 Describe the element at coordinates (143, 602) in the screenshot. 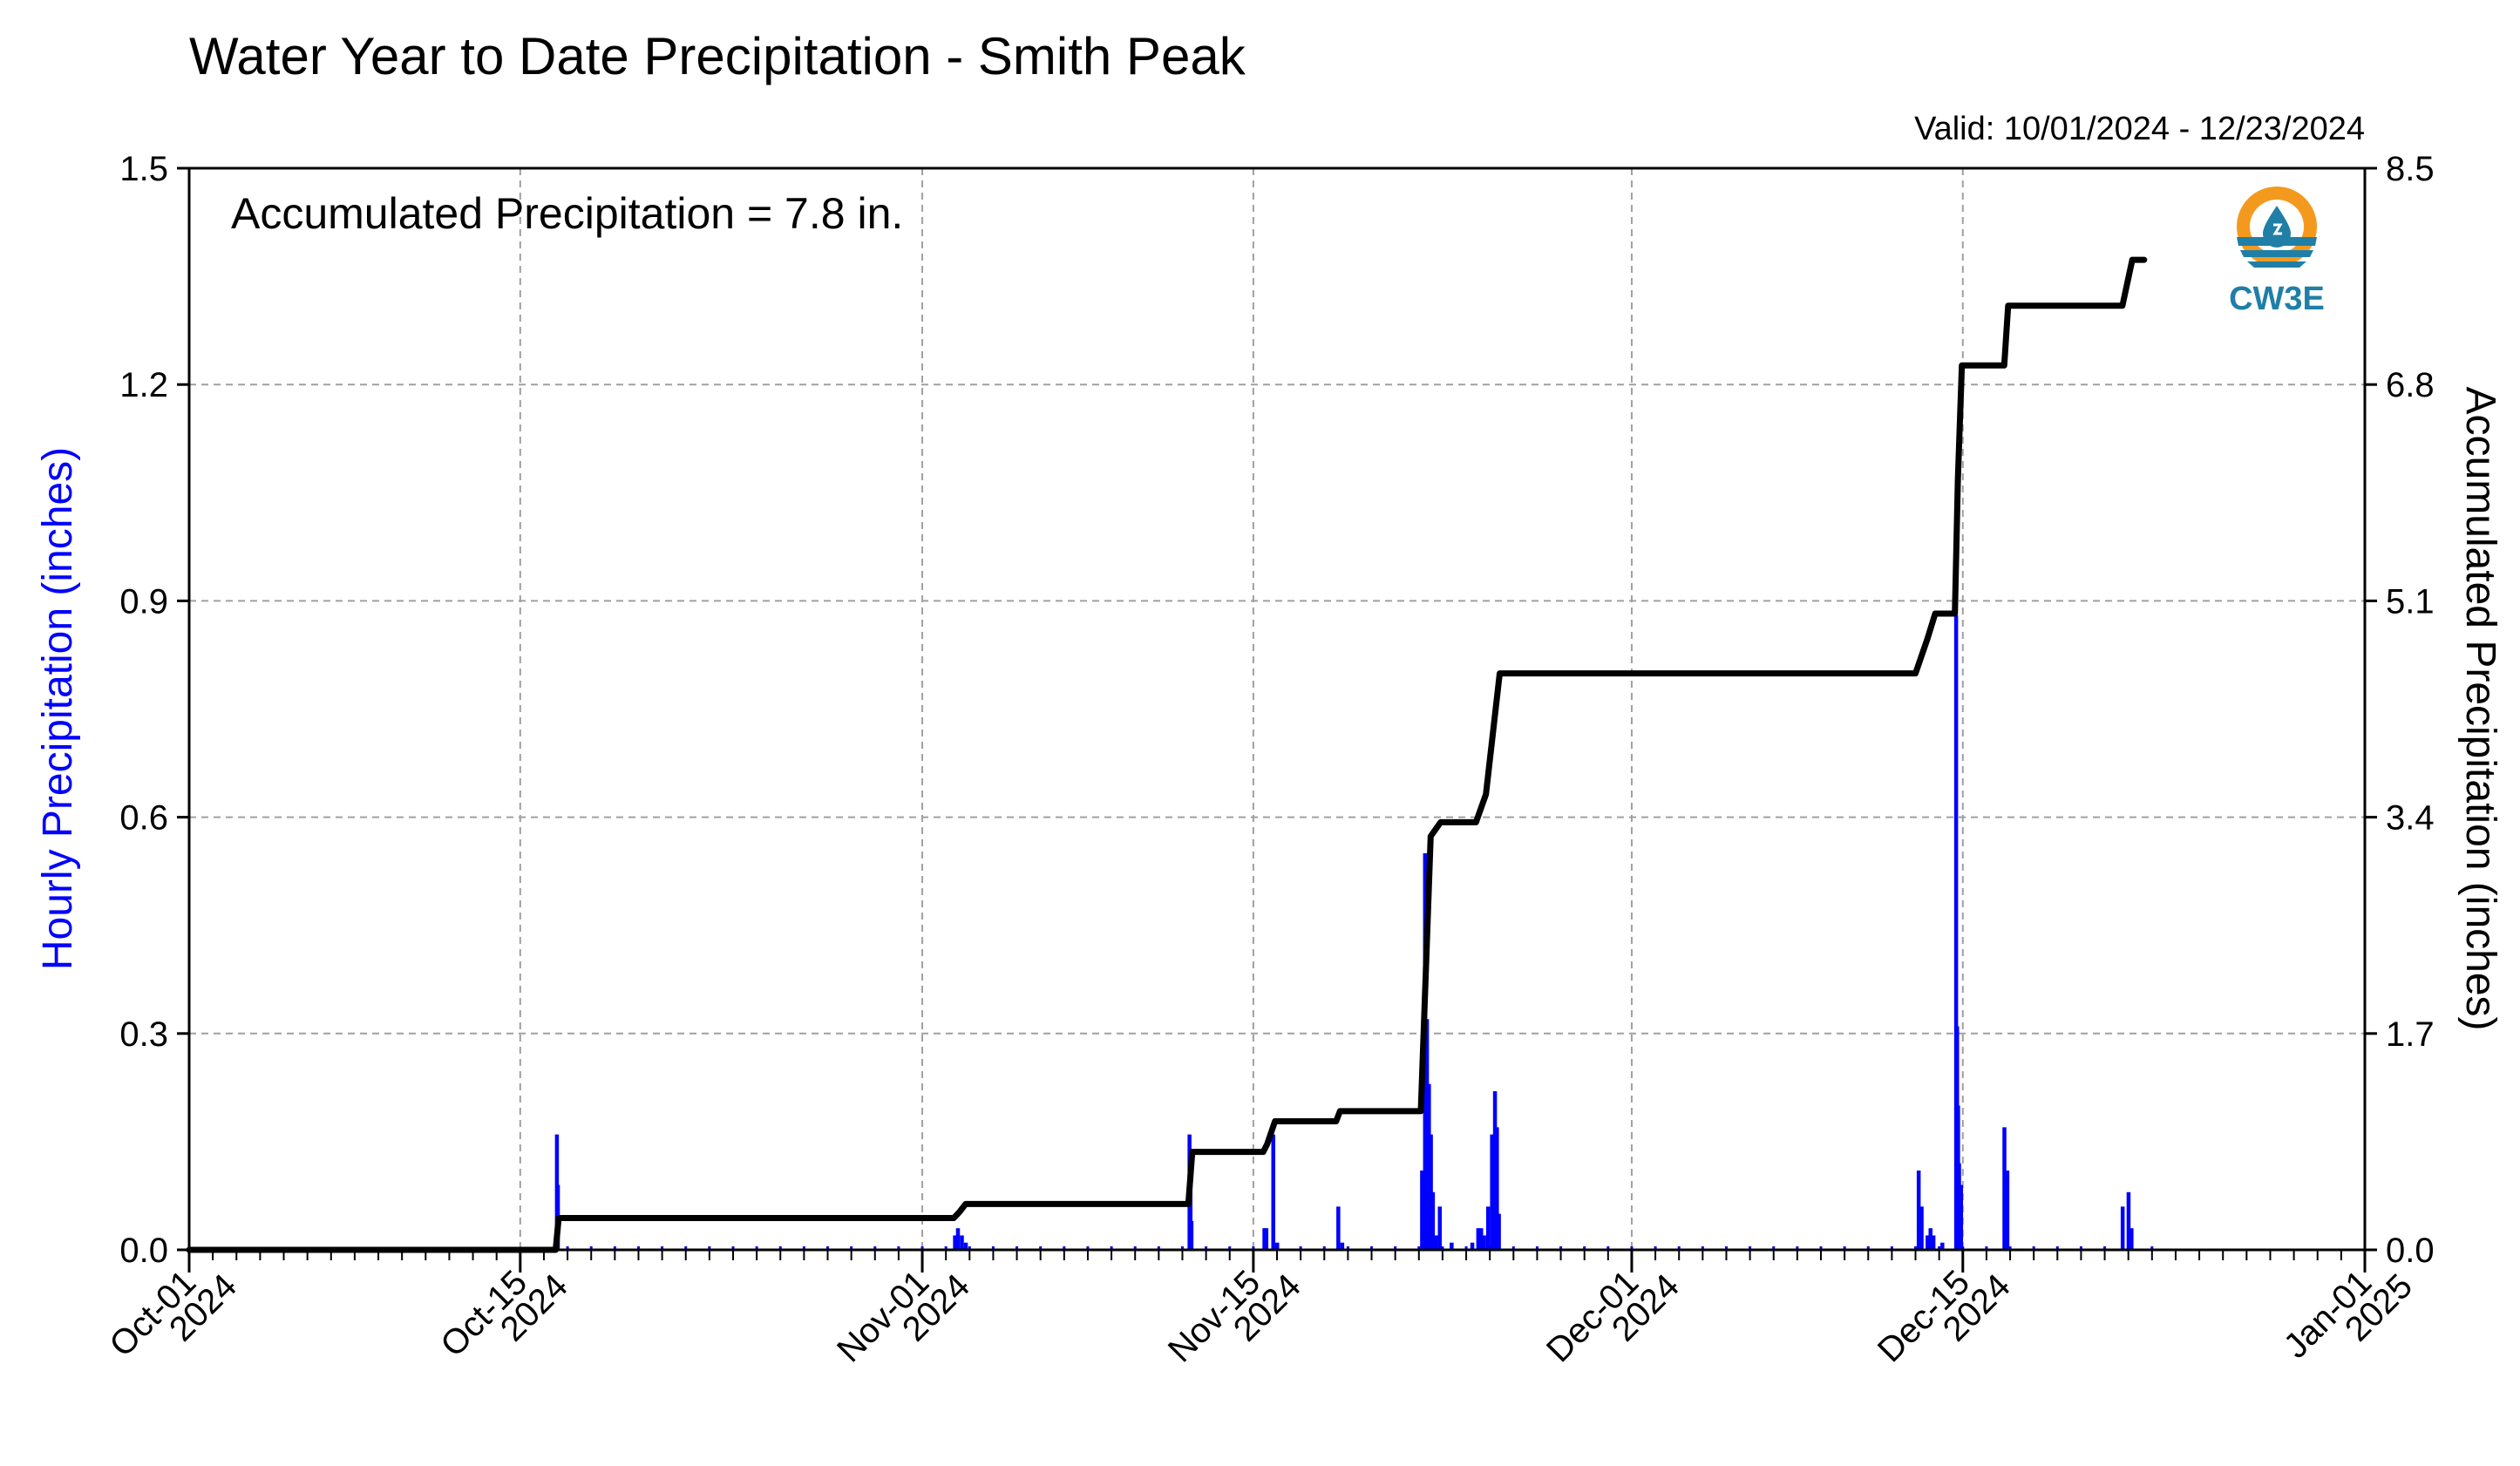

I see `y-left-tick-label: 0.9` at that location.